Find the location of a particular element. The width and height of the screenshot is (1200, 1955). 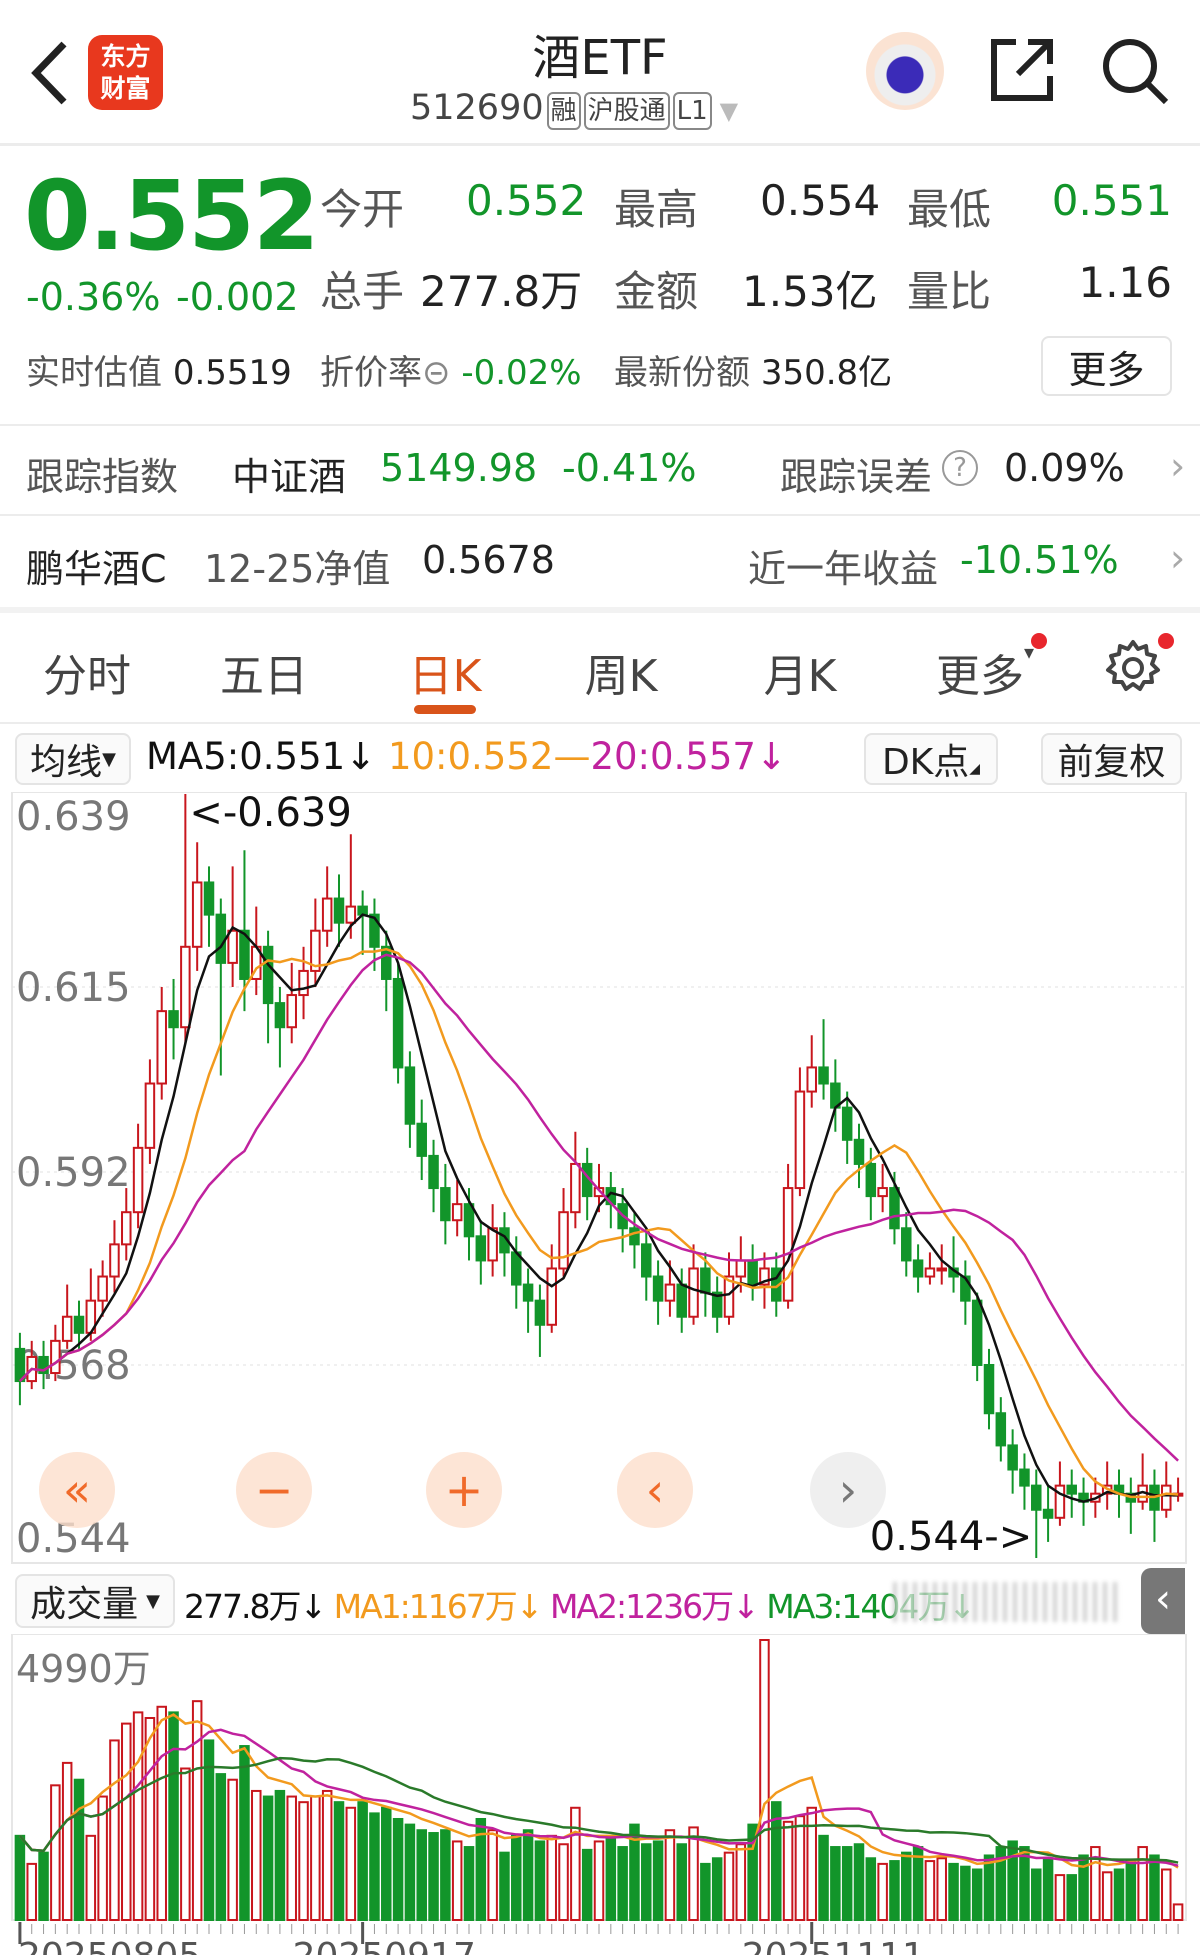

tab-five-day: 五日 is located at coordinates (264, 676).